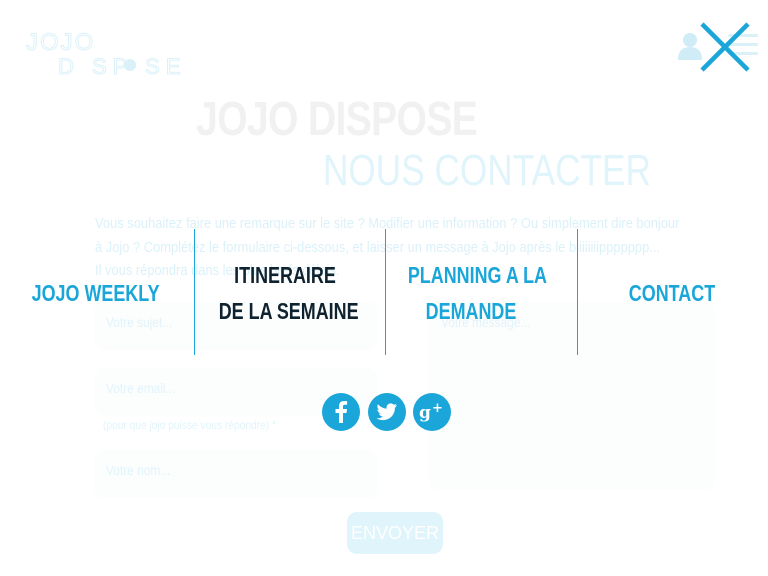  Describe the element at coordinates (341, 412) in the screenshot. I see `facebook-icon` at that location.